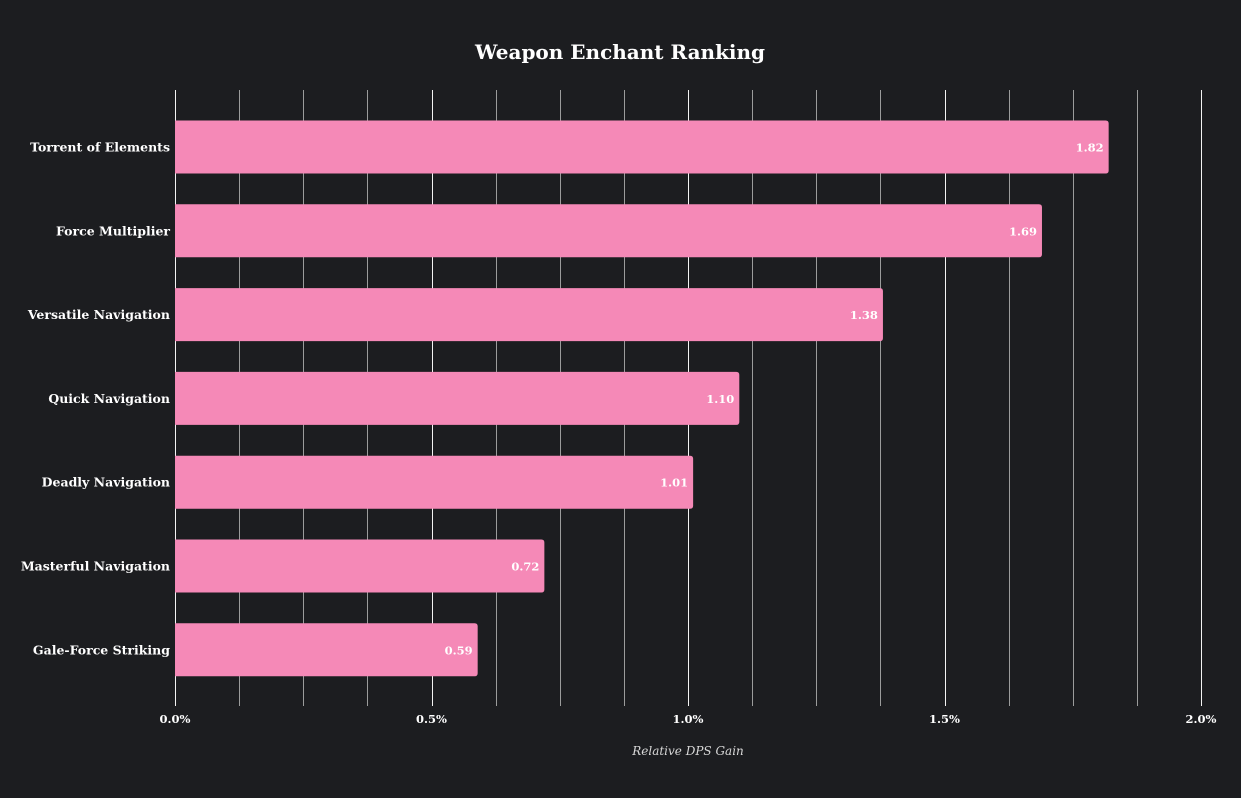 The height and width of the screenshot is (798, 1241). I want to click on x-tick-label: 2.0%, so click(1201, 719).